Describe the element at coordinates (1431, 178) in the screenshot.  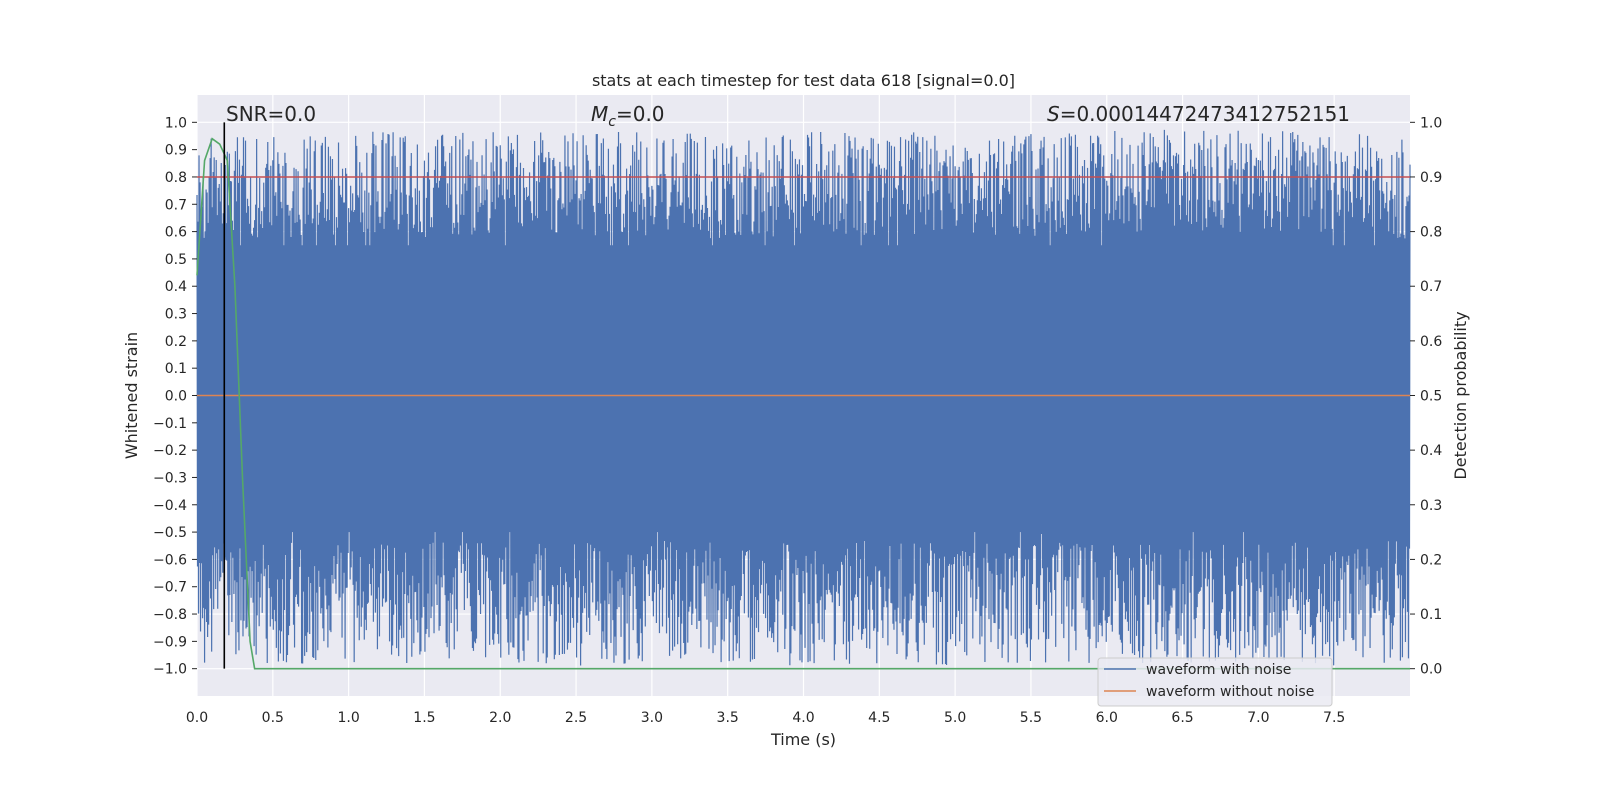
I see `y-right-tick-label: 0.9` at that location.